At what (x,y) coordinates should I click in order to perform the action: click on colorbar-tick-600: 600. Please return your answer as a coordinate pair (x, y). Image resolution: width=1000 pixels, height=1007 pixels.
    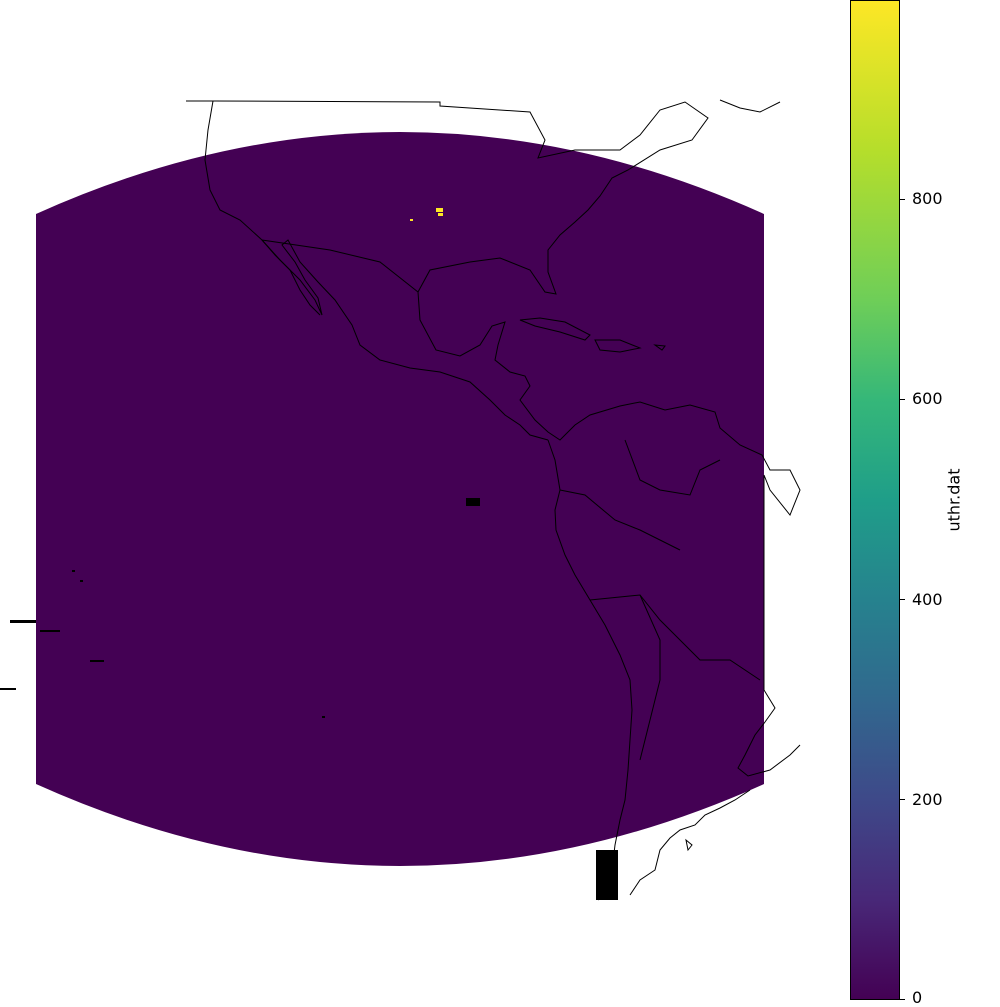
    Looking at the image, I should click on (927, 398).